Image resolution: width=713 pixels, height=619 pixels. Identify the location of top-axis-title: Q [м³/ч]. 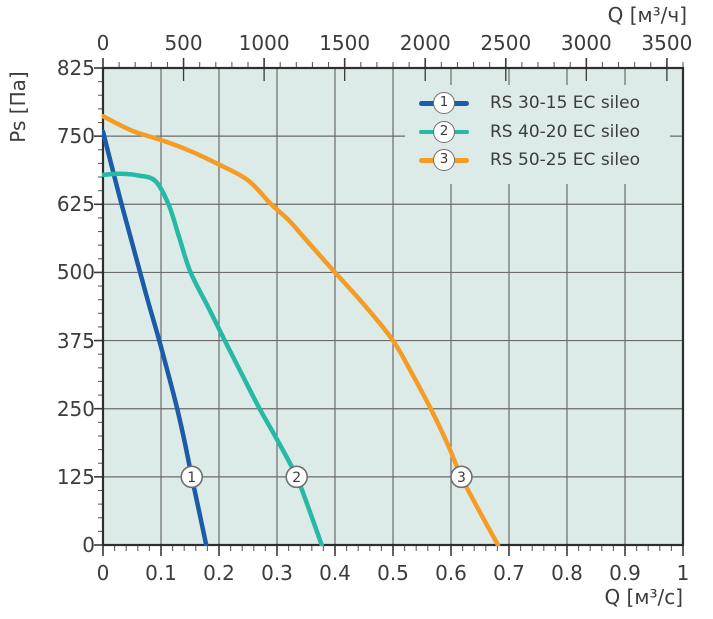
(647, 15).